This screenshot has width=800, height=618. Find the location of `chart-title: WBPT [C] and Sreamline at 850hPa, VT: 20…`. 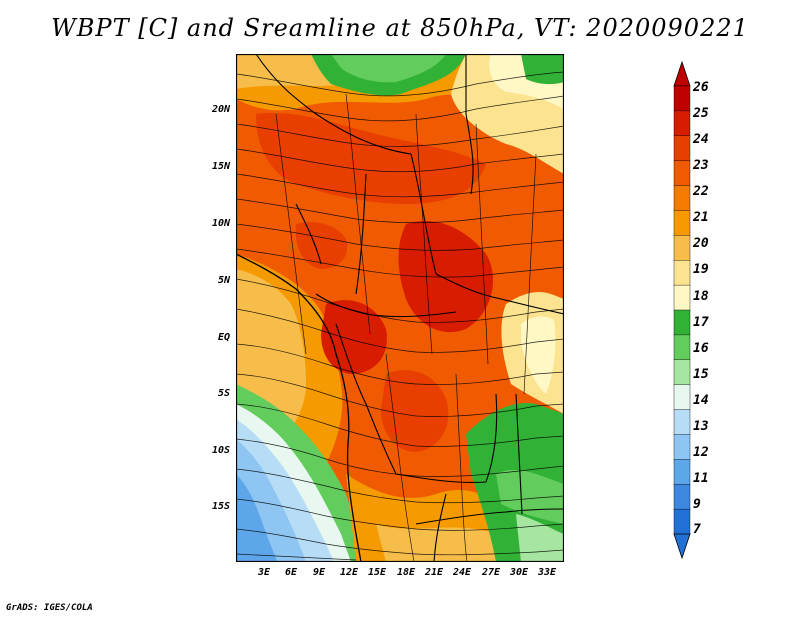

chart-title: WBPT [C] and Sreamline at 850hPa, VT: 20… is located at coordinates (400, 28).